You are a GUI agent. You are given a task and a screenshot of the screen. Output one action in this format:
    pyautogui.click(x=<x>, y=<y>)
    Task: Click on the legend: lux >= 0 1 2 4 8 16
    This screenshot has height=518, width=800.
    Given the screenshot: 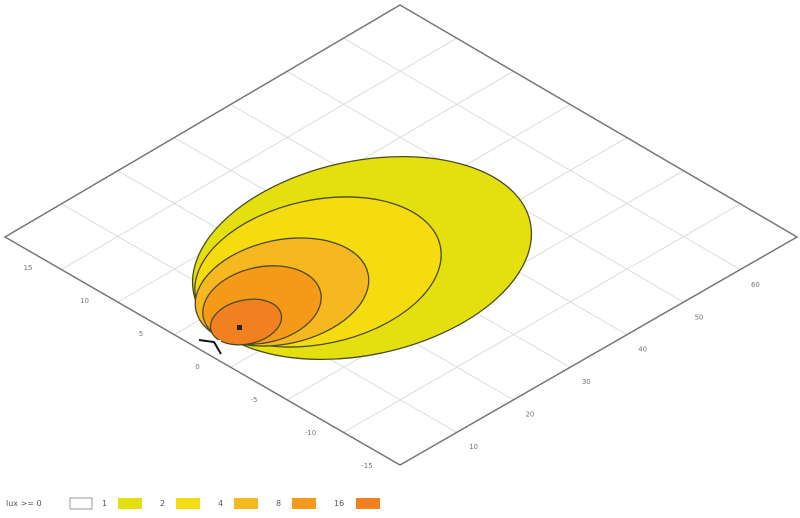 What is the action you would take?
    pyautogui.click(x=193, y=503)
    